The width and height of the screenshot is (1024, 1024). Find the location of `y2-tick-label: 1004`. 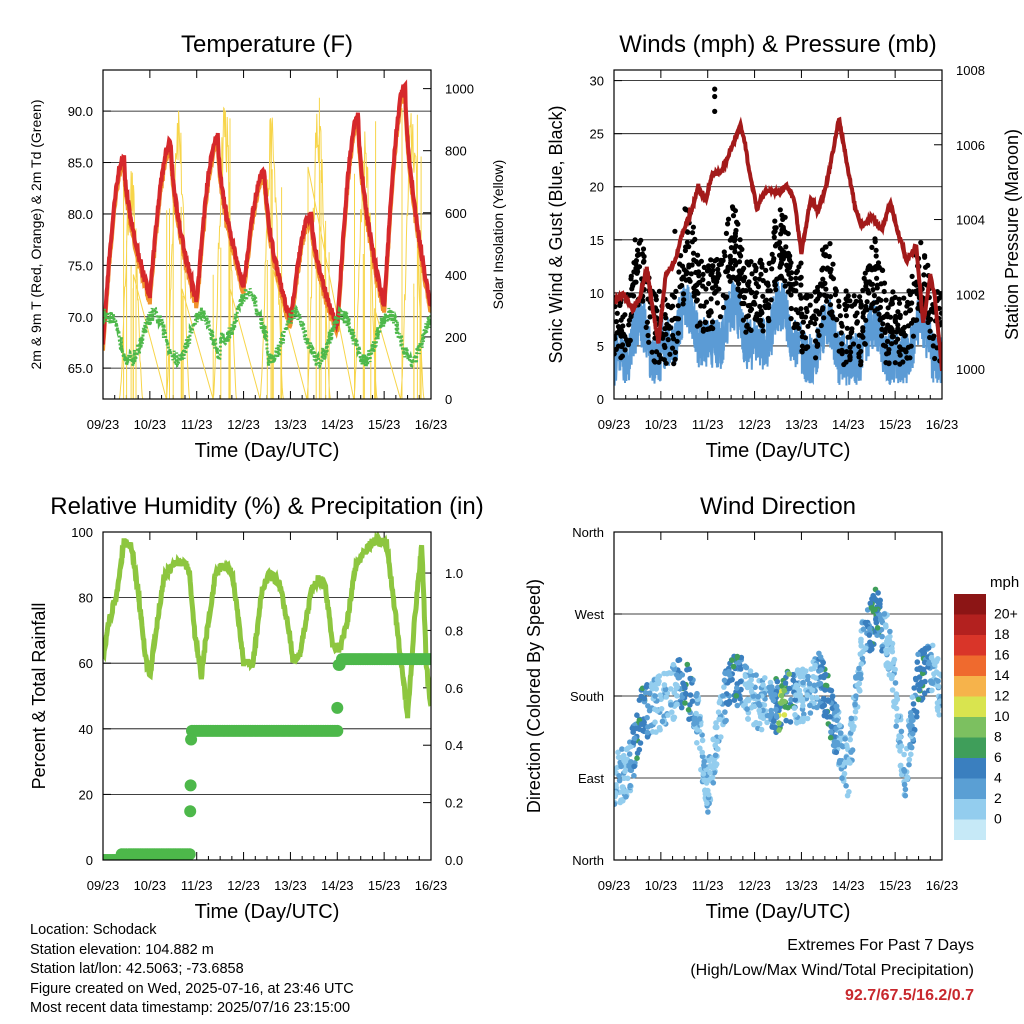

y2-tick-label: 1004 is located at coordinates (970, 220).